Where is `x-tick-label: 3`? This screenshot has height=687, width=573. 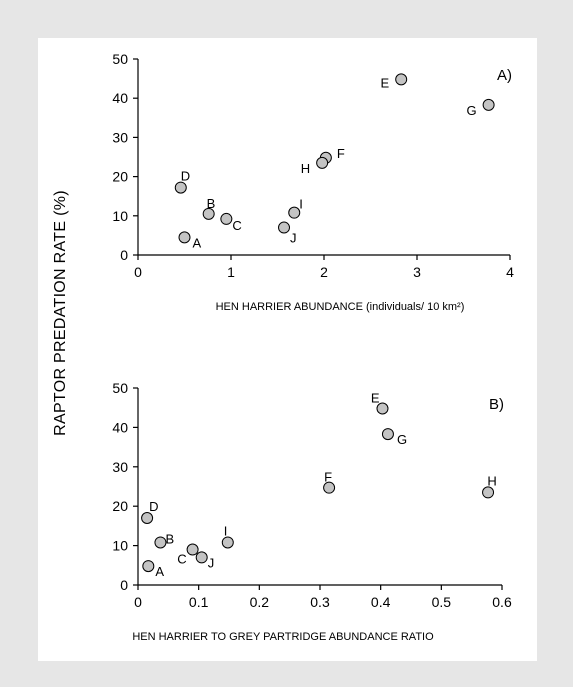
x-tick-label: 3 is located at coordinates (417, 272).